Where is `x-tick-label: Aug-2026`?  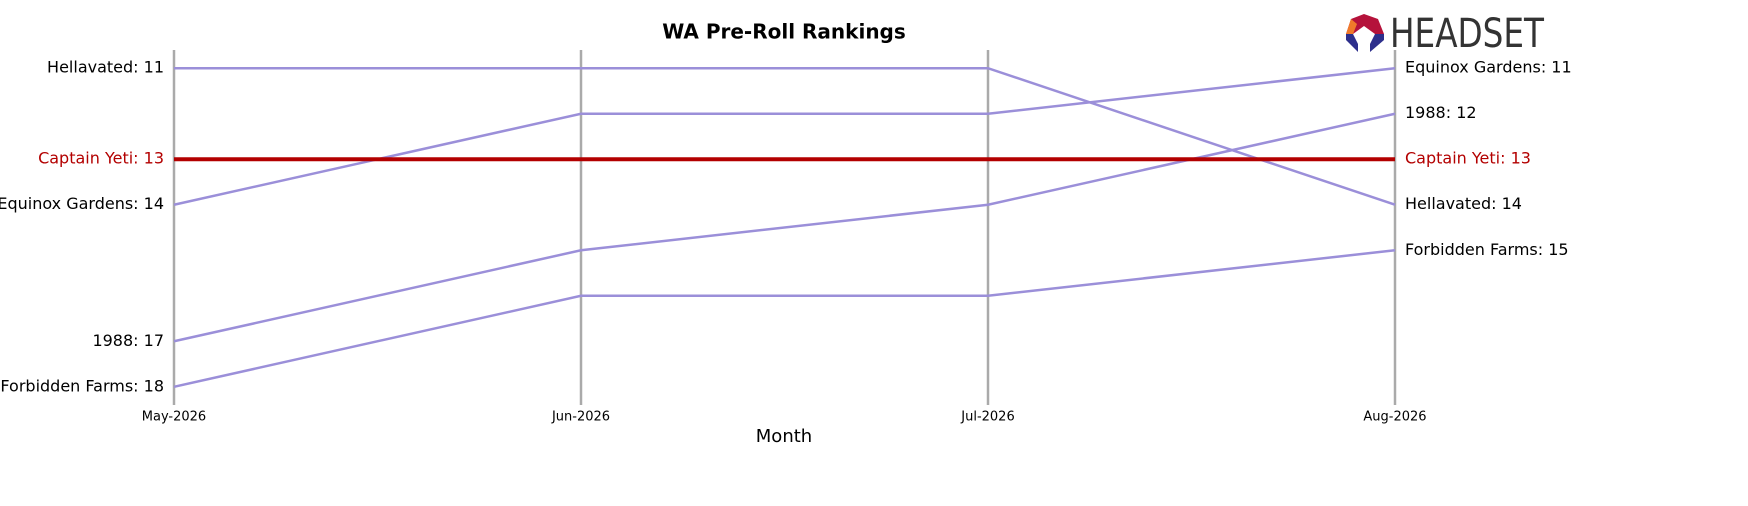 x-tick-label: Aug-2026 is located at coordinates (1394, 417).